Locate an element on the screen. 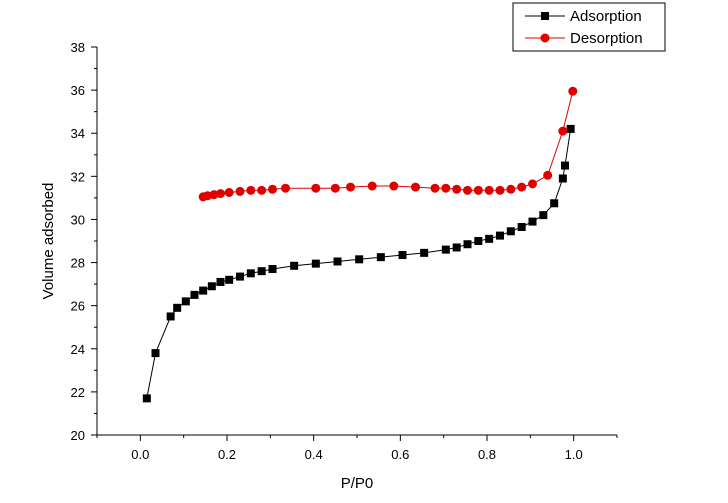 This screenshot has height=503, width=728. legend-box is located at coordinates (589, 27).